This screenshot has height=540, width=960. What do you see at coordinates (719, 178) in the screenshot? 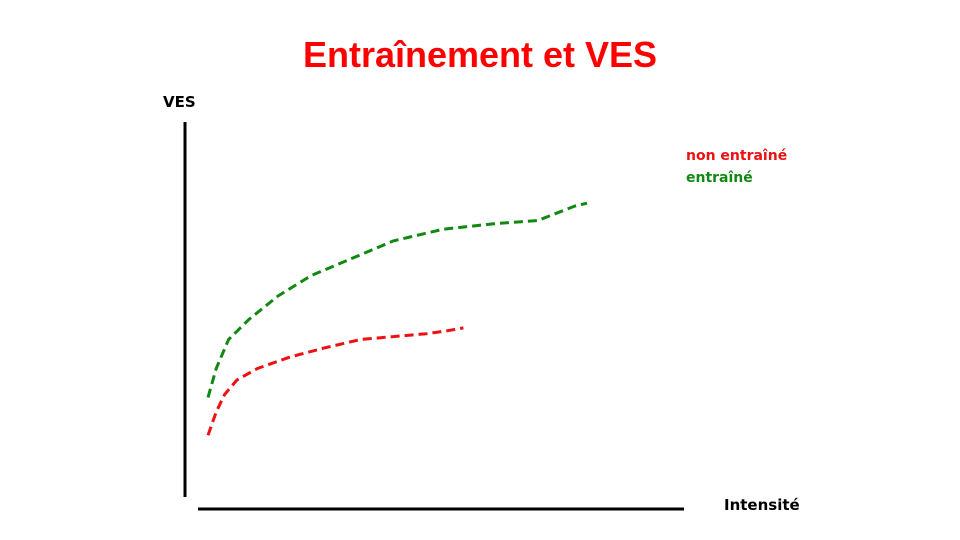
I see `legend-entry-entraine: entraîné` at bounding box center [719, 178].